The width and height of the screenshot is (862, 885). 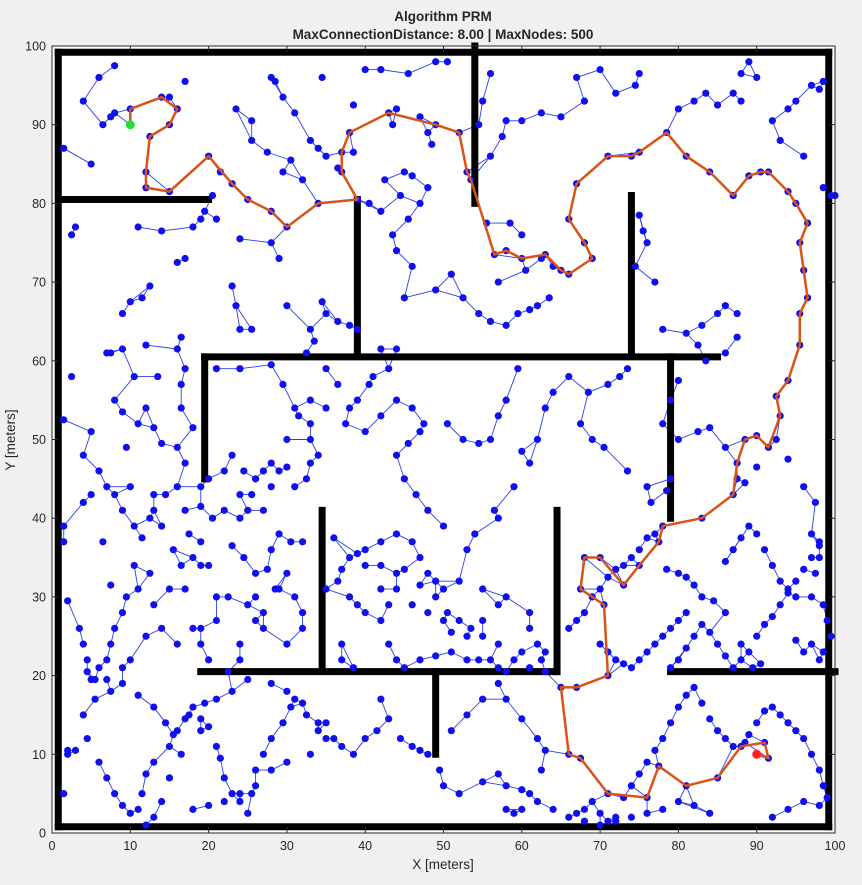 I want to click on chart-title: Algorithm PRM, so click(x=443, y=16).